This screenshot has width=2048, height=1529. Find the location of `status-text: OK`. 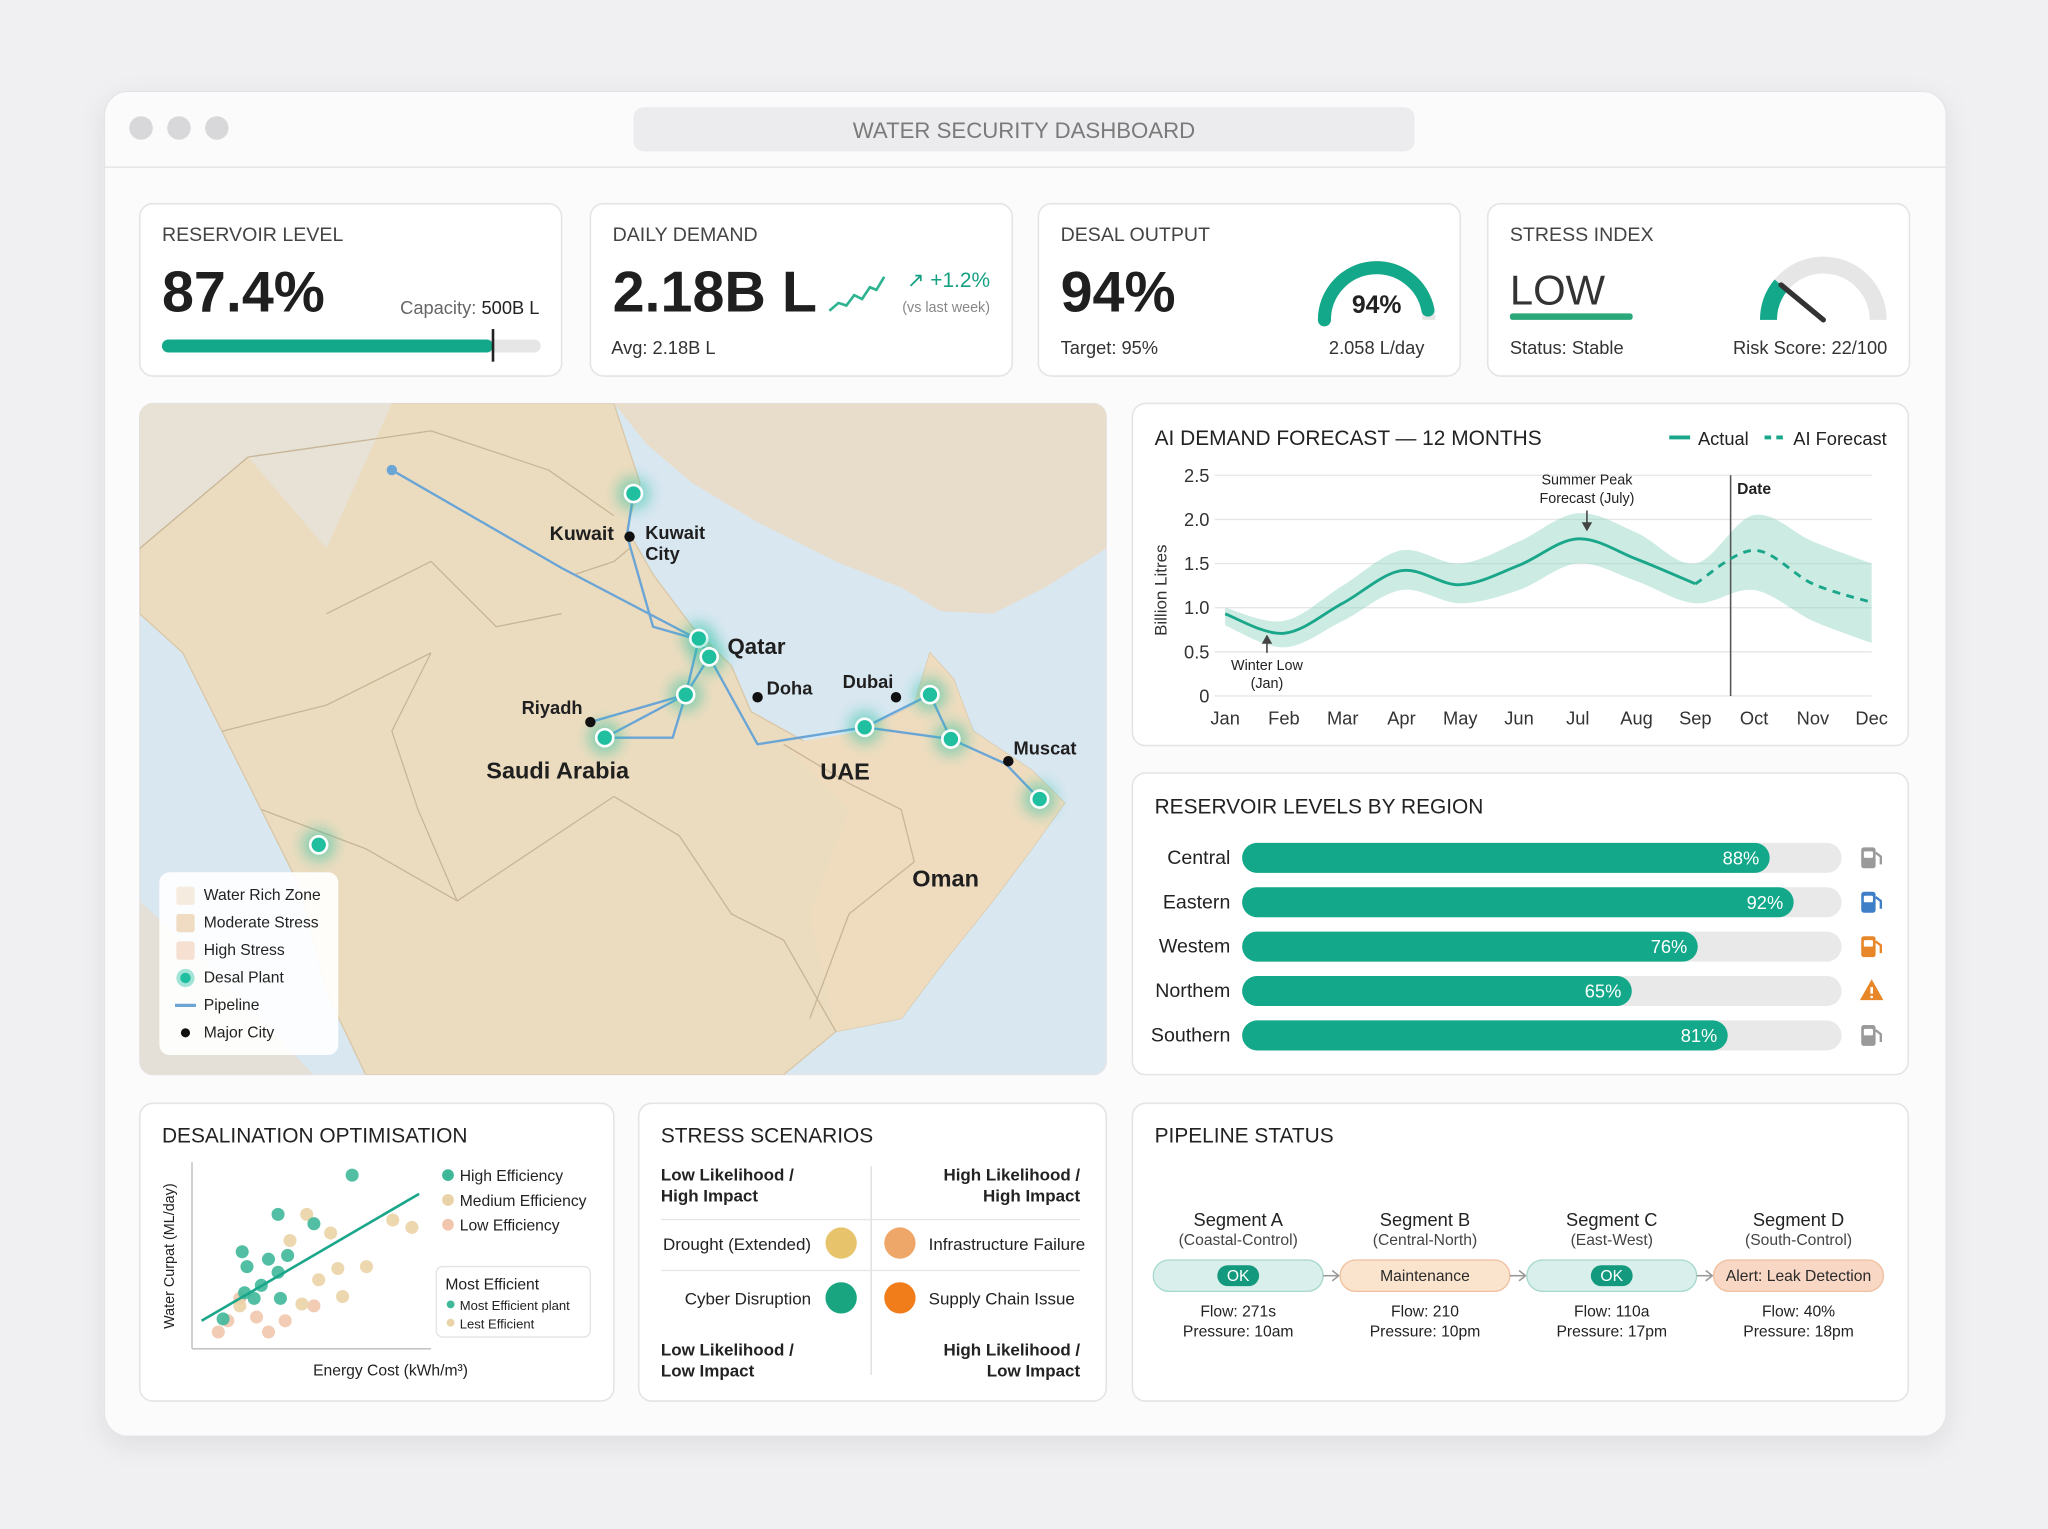

status-text: OK is located at coordinates (1611, 1276).